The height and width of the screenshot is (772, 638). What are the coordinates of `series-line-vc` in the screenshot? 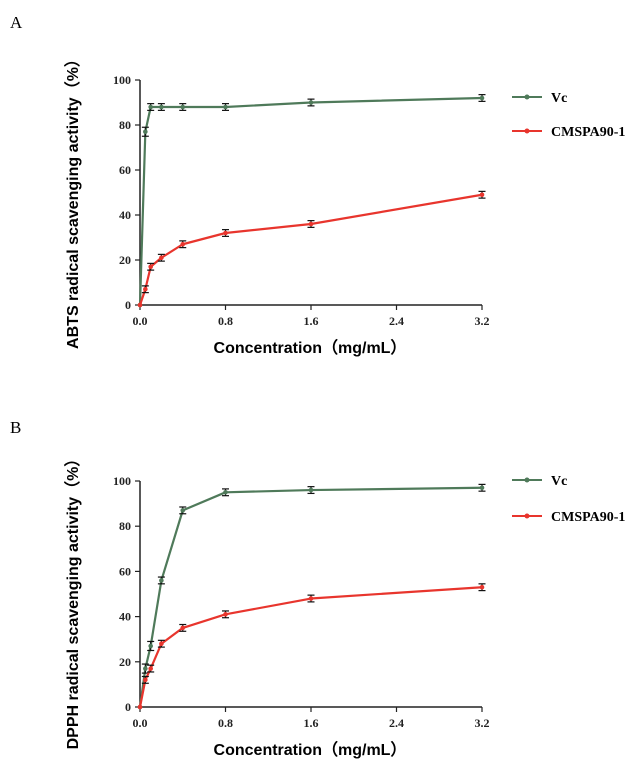 It's located at (310, 201).